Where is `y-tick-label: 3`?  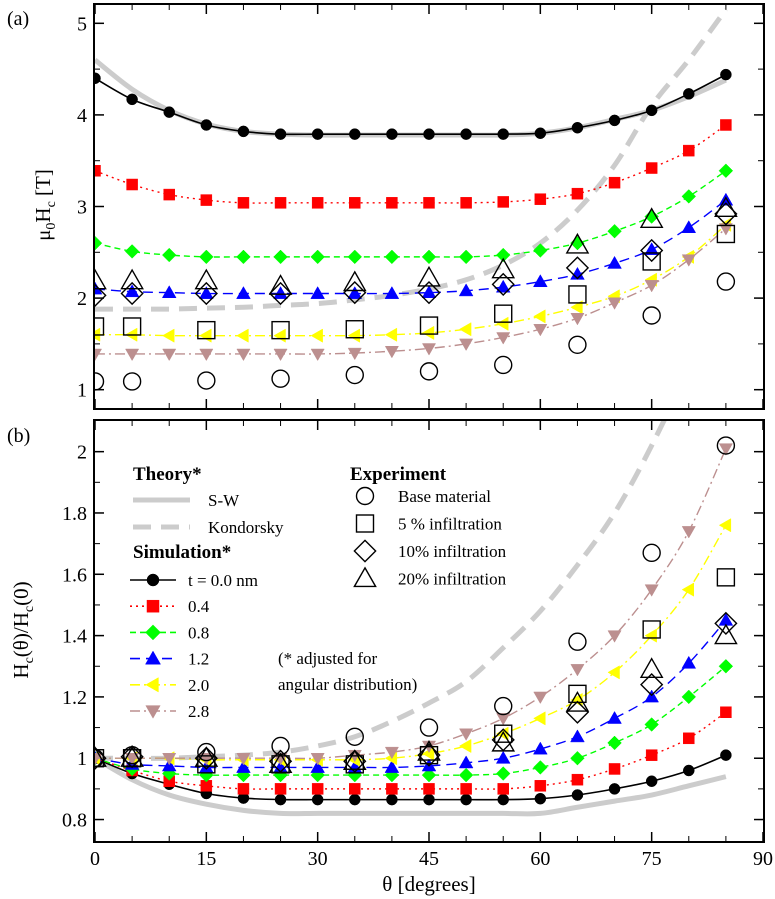 y-tick-label: 3 is located at coordinates (82, 208).